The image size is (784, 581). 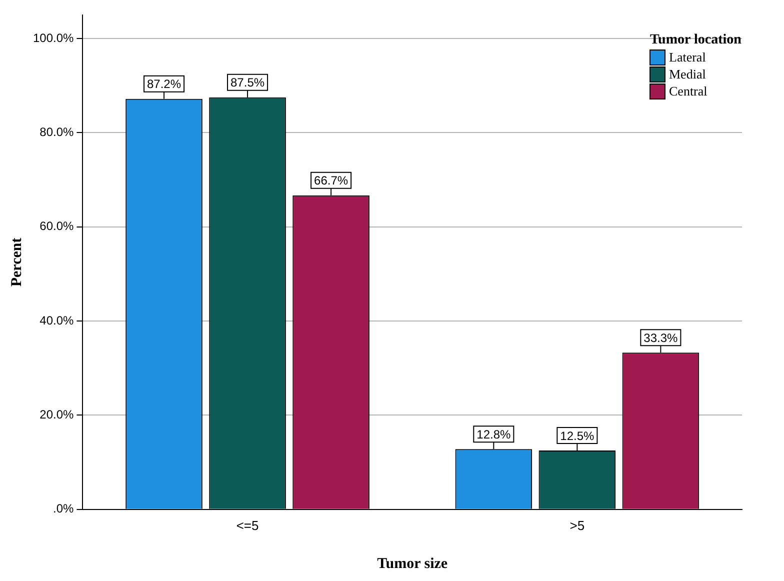 I want to click on data-label: 33.3%, so click(x=661, y=337).